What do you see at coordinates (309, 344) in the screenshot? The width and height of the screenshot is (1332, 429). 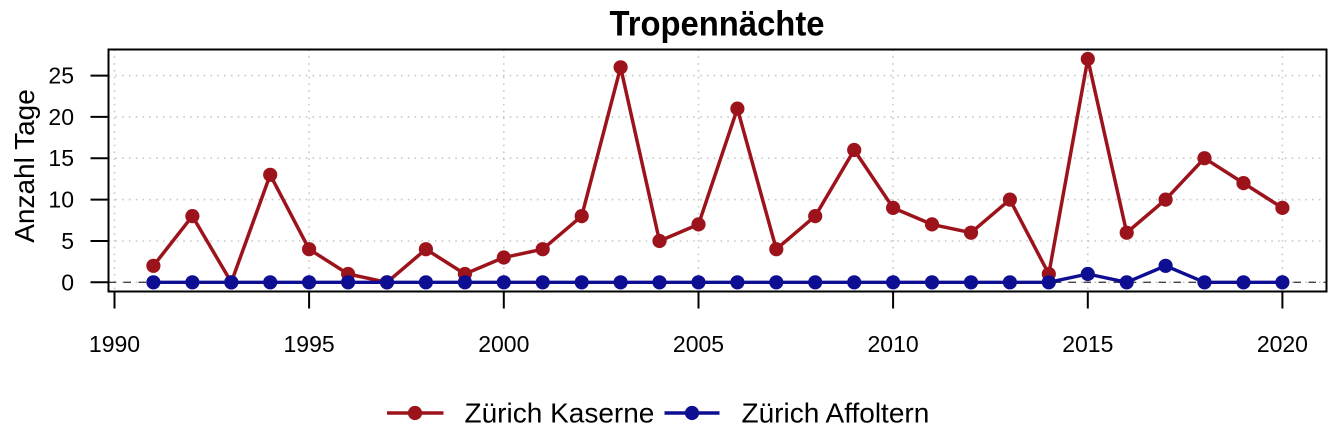 I see `svg-text: 1995` at bounding box center [309, 344].